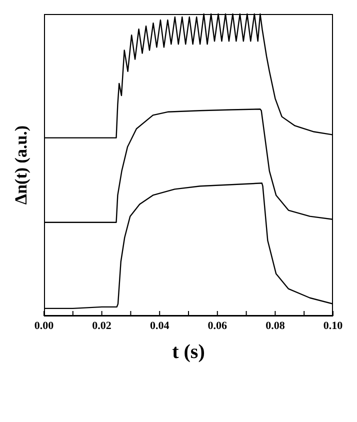 Image resolution: width=357 pixels, height=422 pixels. I want to click on x-tick-label: 0.06, so click(218, 326).